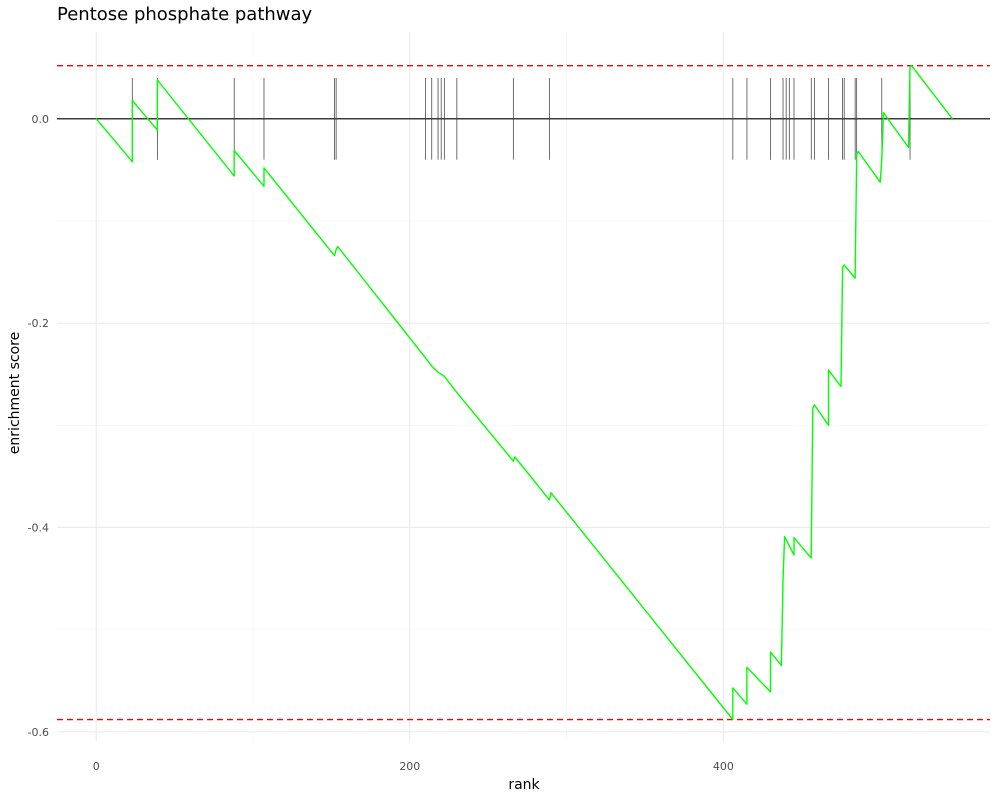  I want to click on x-tick-label: 0, so click(96, 766).